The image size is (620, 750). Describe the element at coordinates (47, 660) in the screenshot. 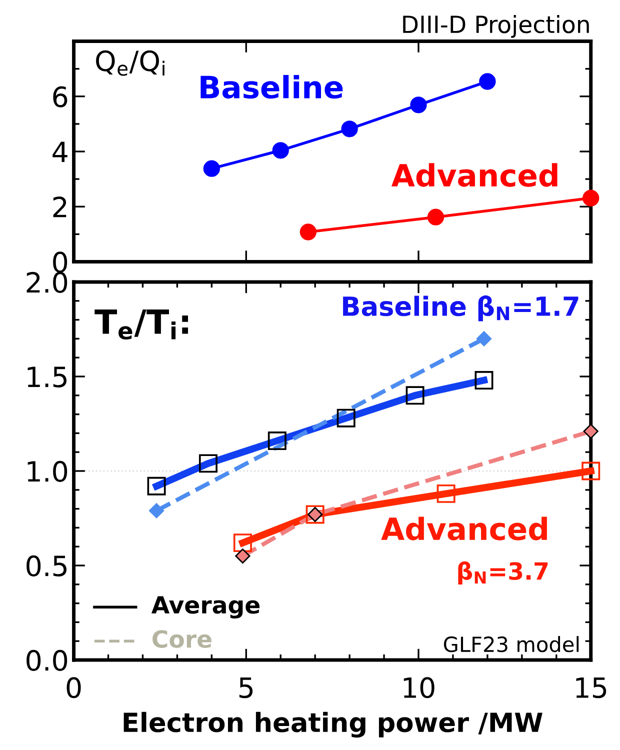

I see `y-tick-label: 0.0` at that location.